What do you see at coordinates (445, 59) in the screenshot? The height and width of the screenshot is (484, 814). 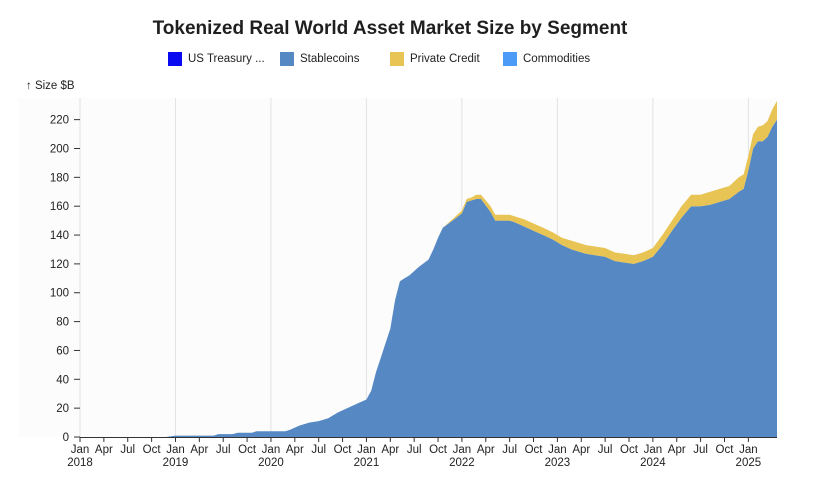 I see `legend-label-private-credit: Private Credit` at bounding box center [445, 59].